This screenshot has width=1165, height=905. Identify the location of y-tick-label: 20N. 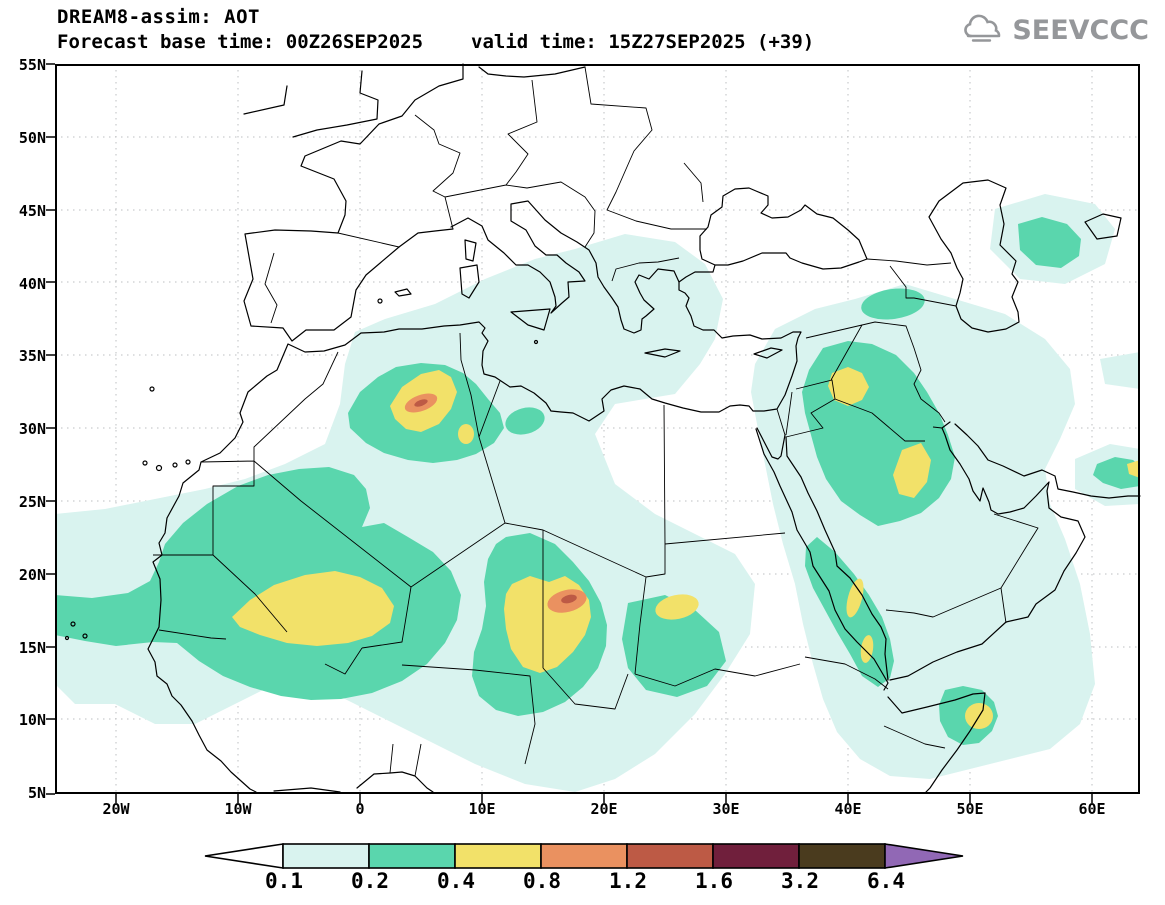
(32, 575).